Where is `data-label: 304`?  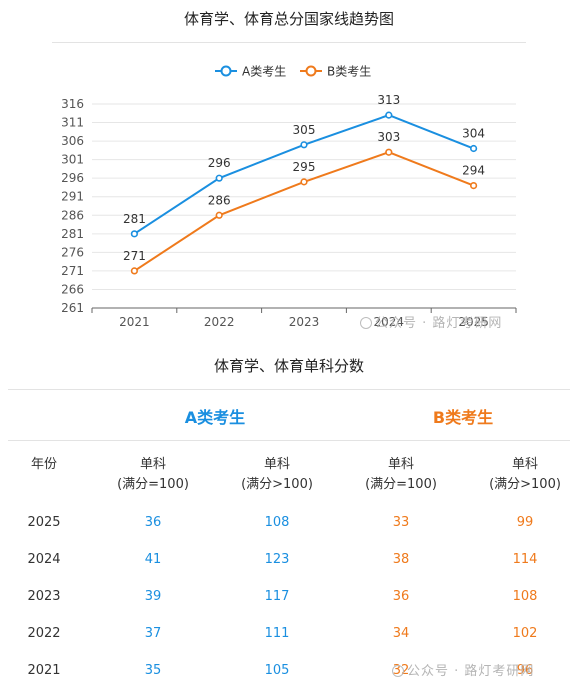
data-label: 304 is located at coordinates (473, 134).